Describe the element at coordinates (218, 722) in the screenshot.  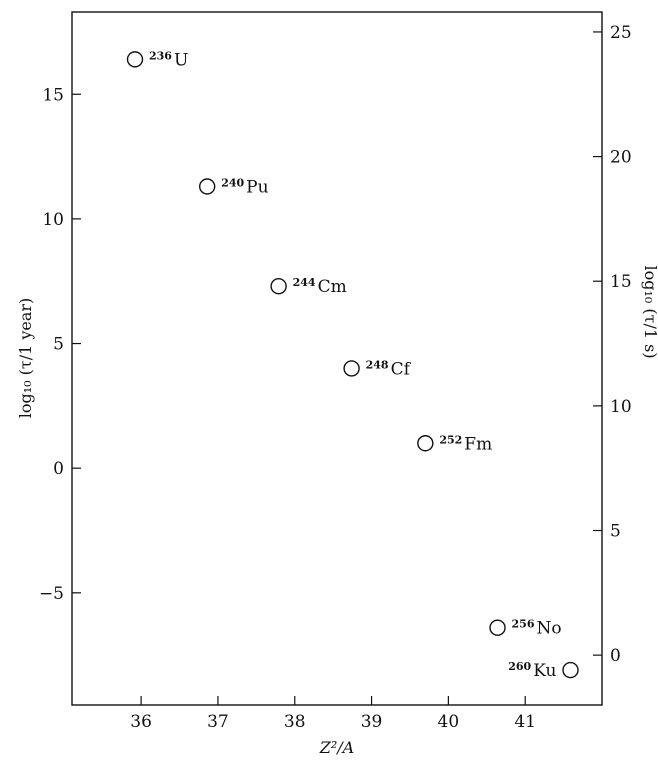
I see `x-tick-label: 37` at that location.